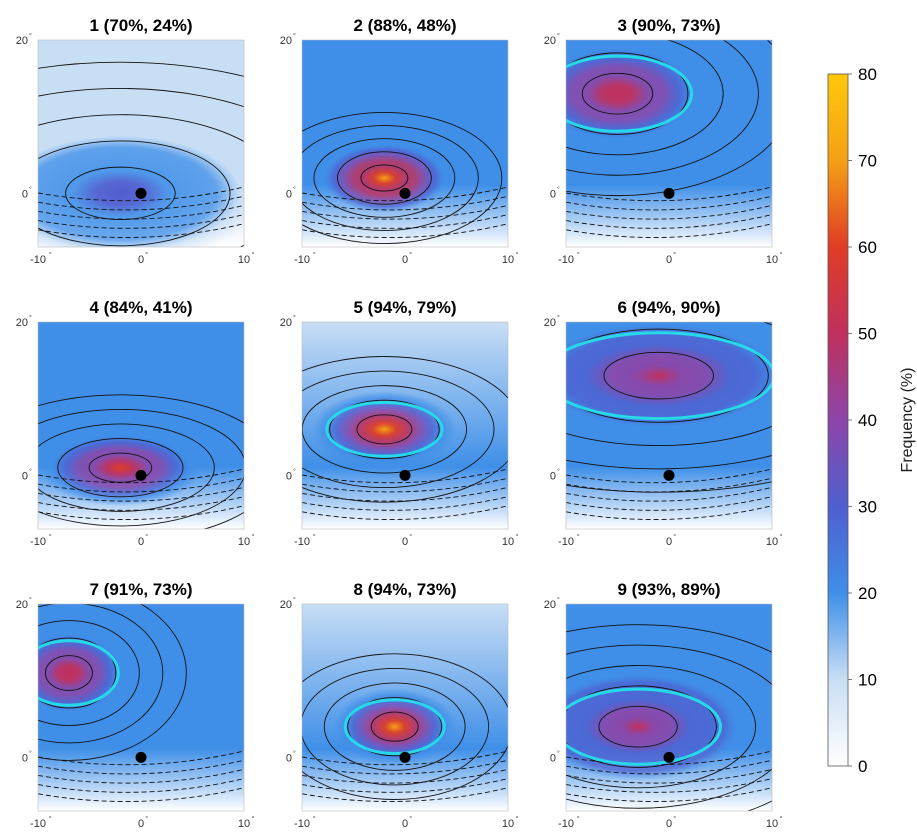 The width and height of the screenshot is (917, 837). Describe the element at coordinates (867, 161) in the screenshot. I see `colorbar-tick-label: 70` at that location.